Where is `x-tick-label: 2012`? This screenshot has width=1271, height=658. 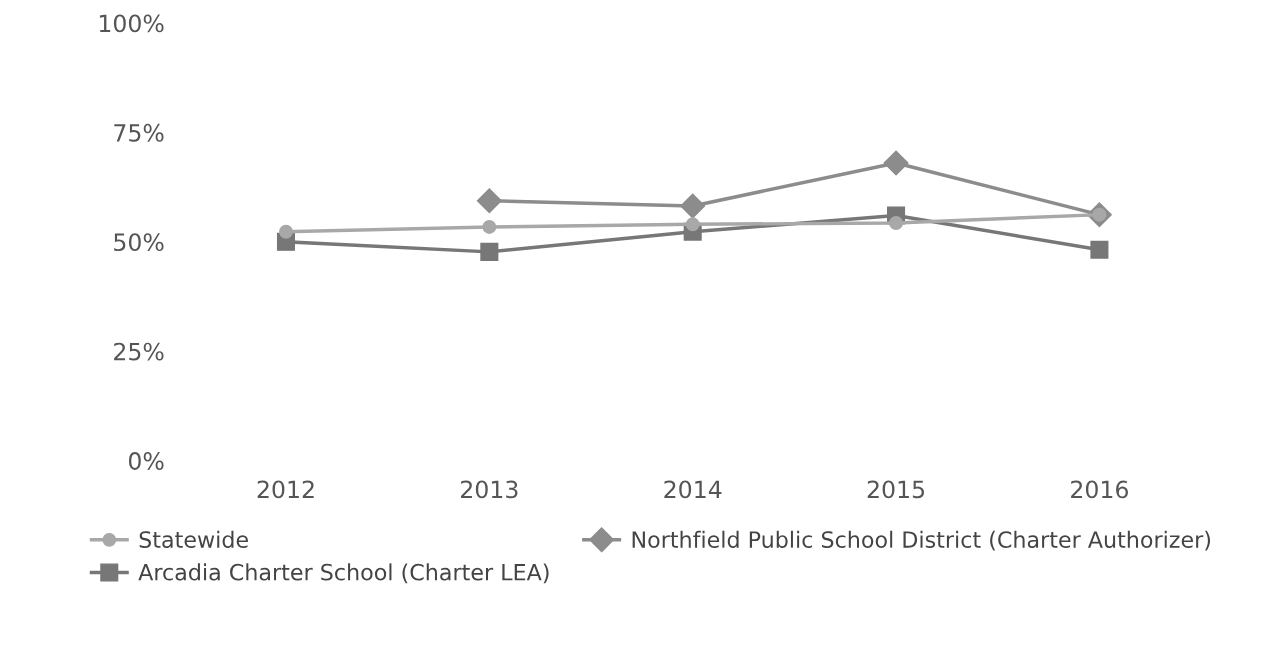
x-tick-label: 2012 is located at coordinates (285, 489).